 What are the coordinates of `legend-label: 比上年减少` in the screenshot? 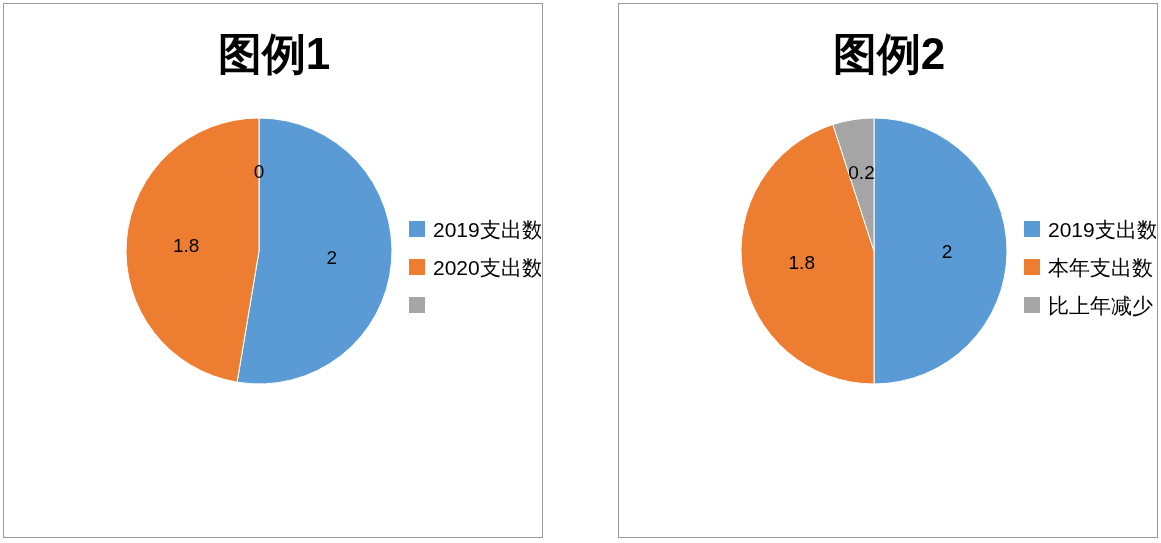 It's located at (1100, 305).